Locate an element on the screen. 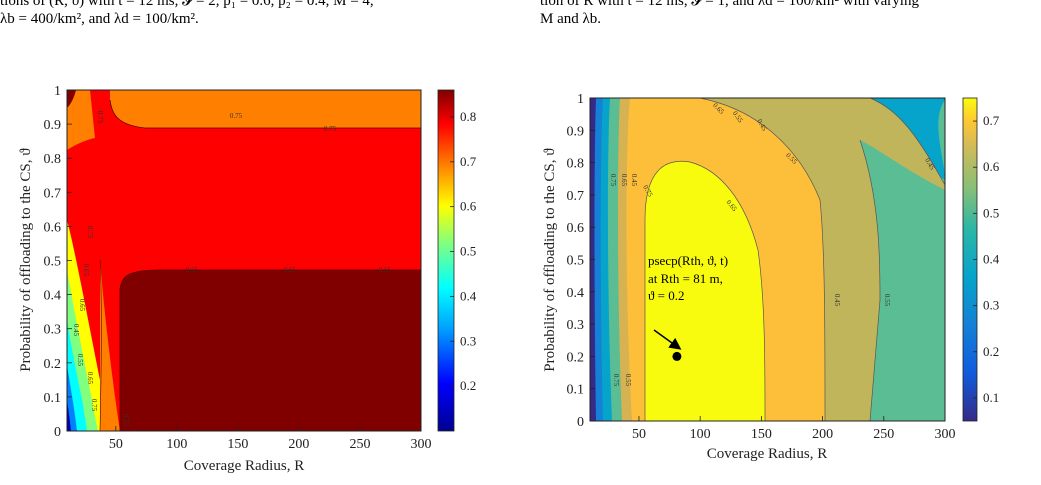  left-x-axis-label: Coverage Radius, R is located at coordinates (244, 466).